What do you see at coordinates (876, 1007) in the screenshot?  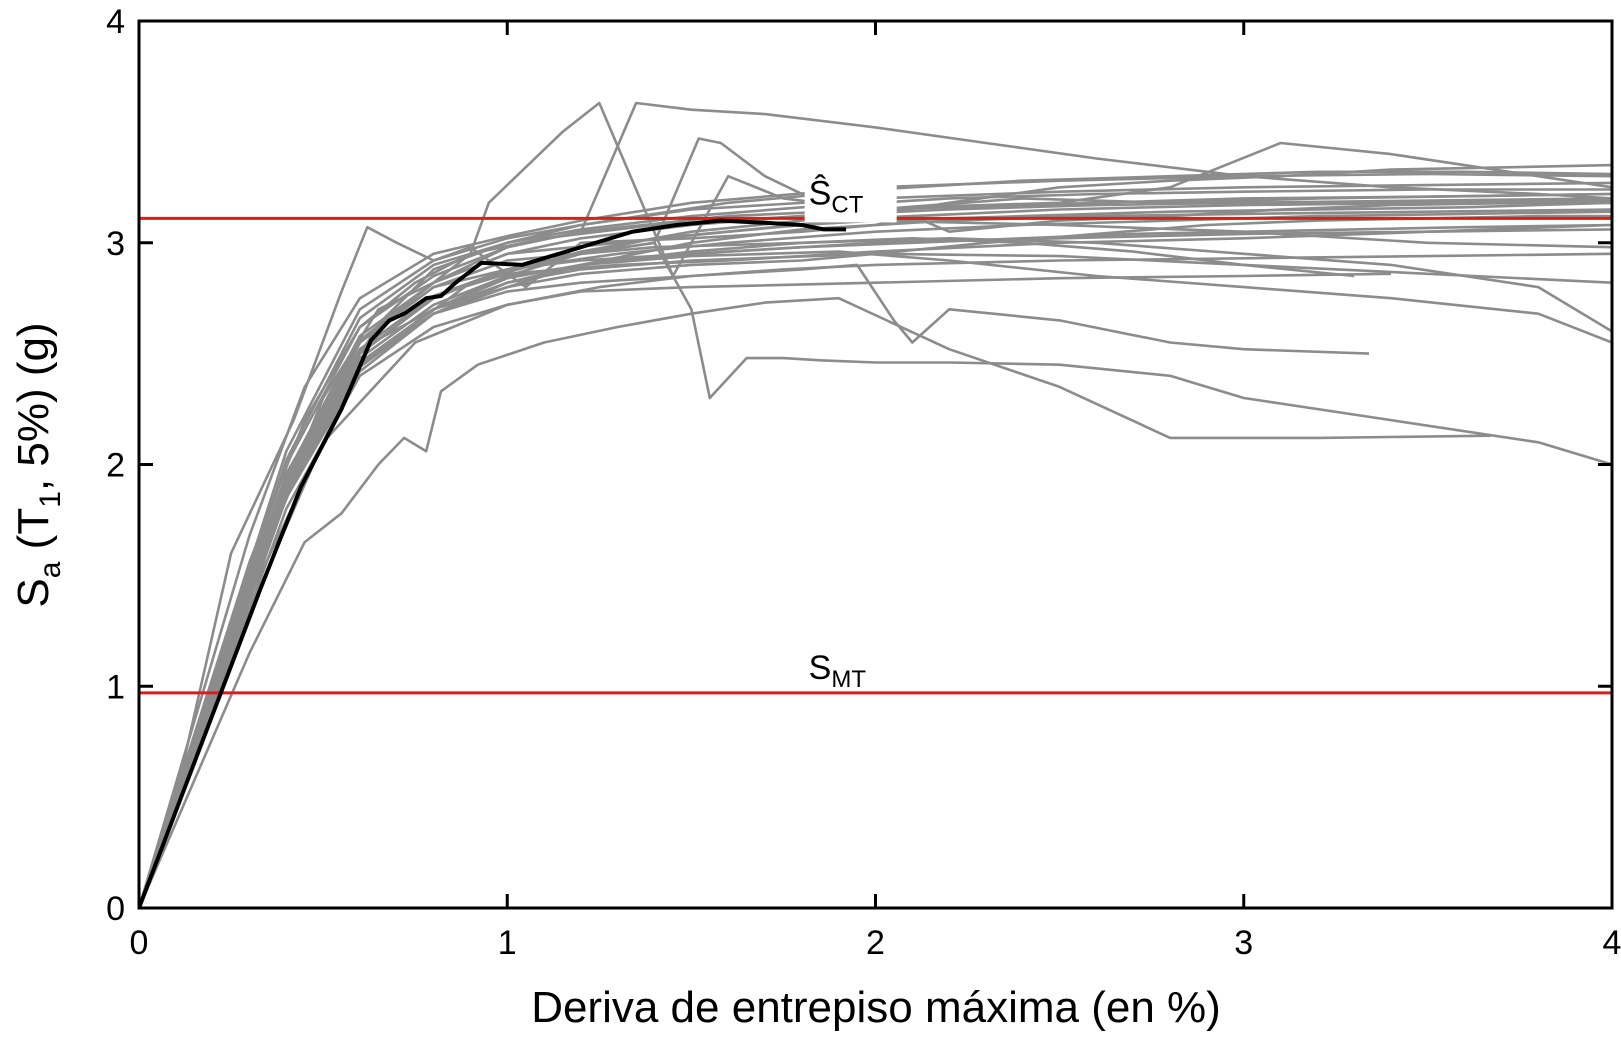 I see `x-axis-title: Deriva de entrepiso máxima (en %)` at bounding box center [876, 1007].